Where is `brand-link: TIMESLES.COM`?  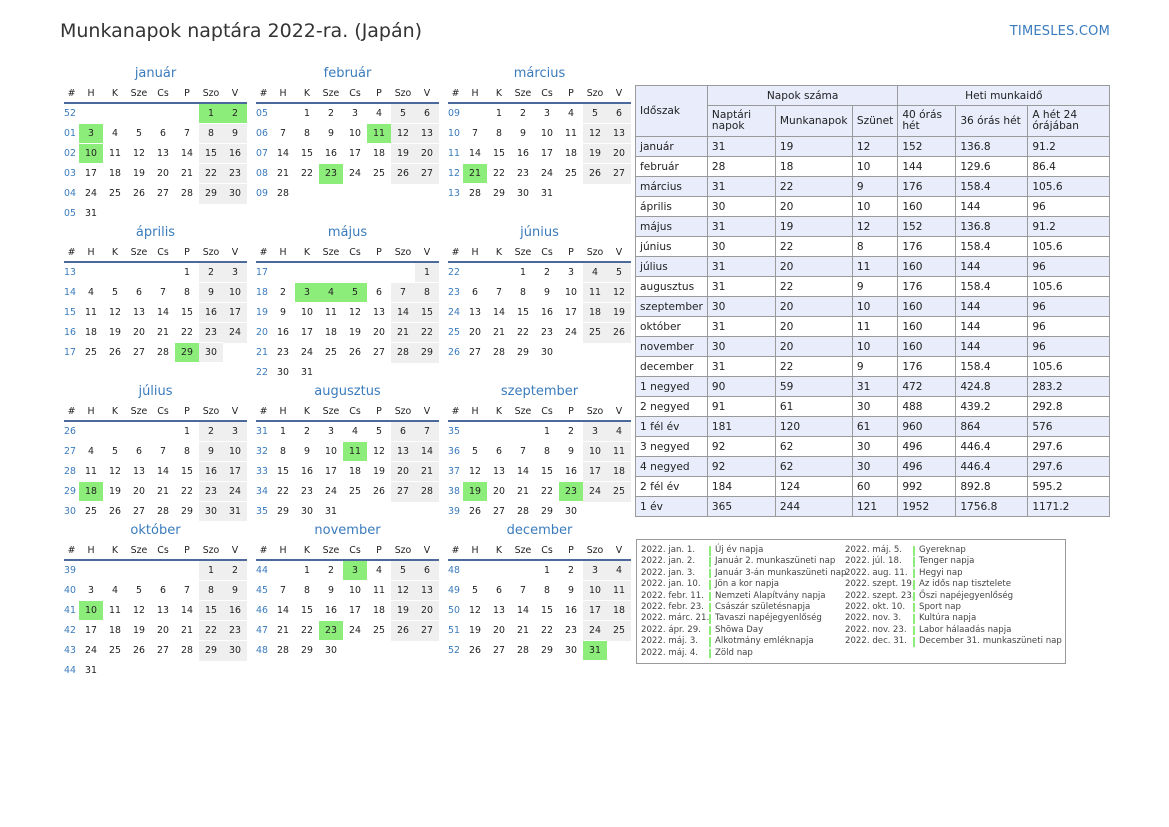
brand-link: TIMESLES.COM is located at coordinates (1059, 31).